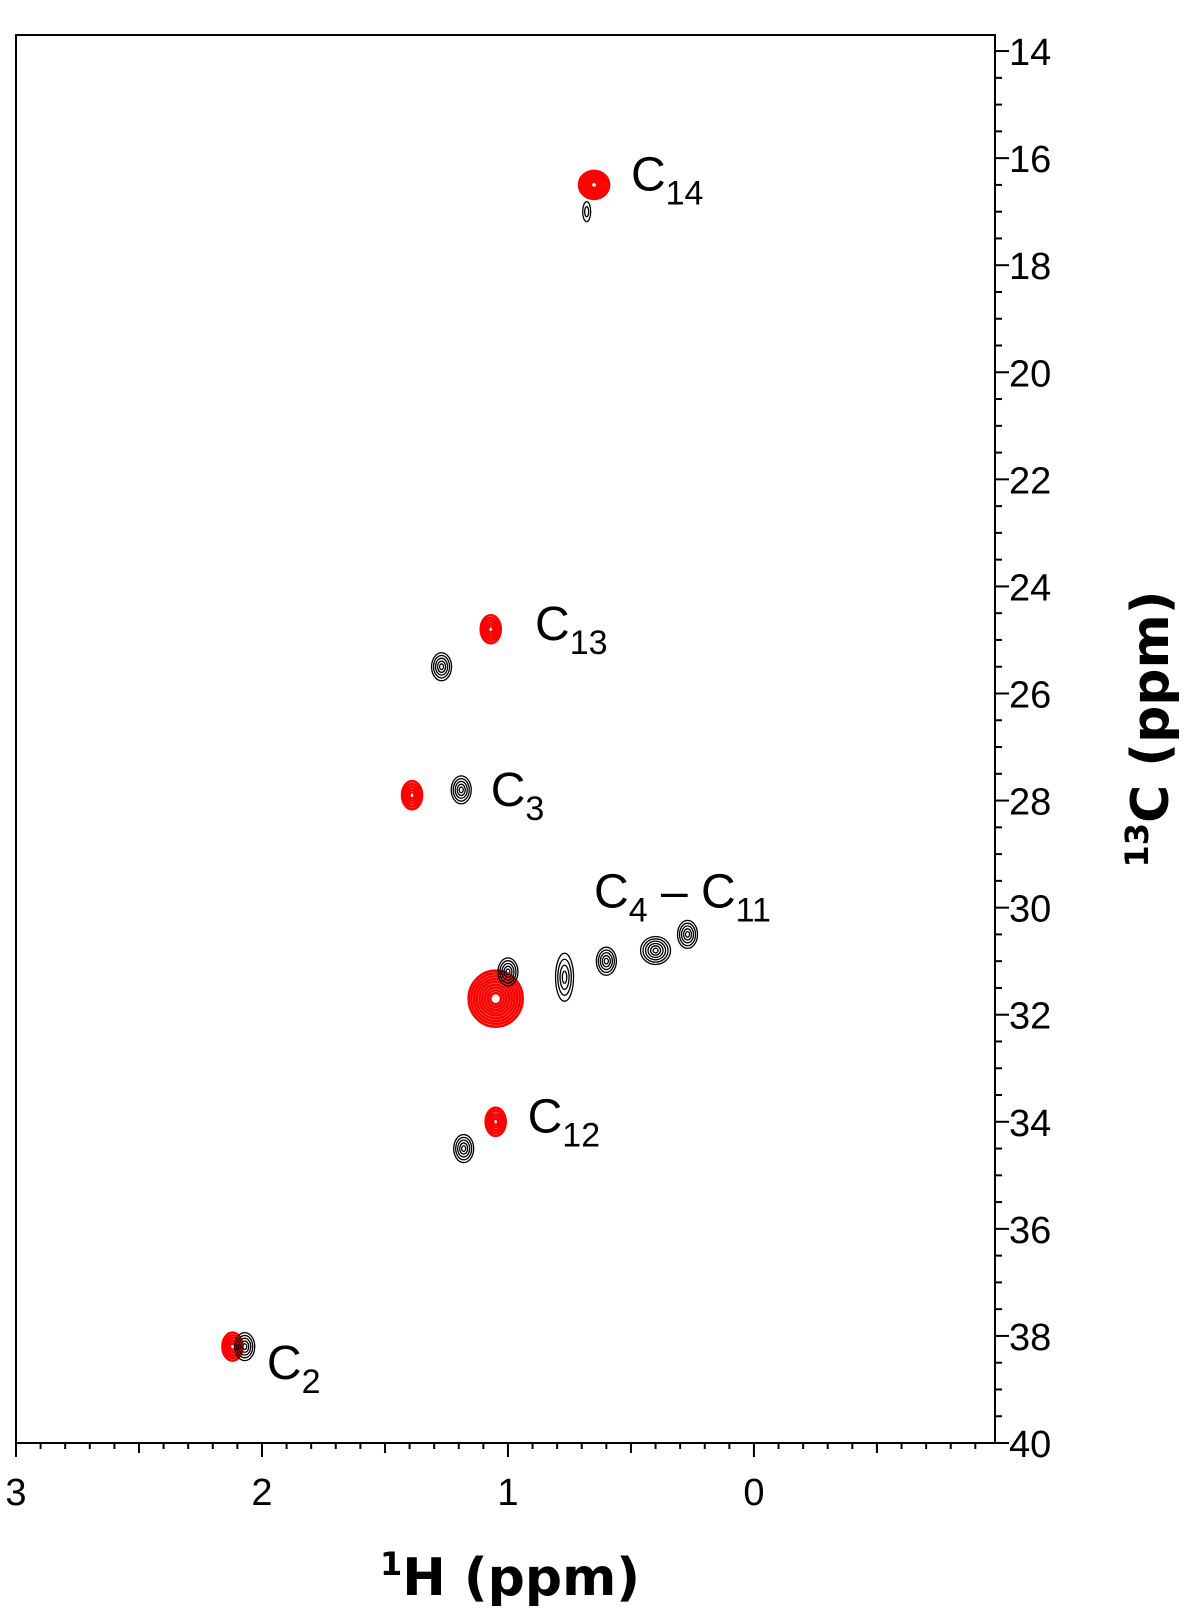 This screenshot has width=1193, height=1610. Describe the element at coordinates (1030, 1017) in the screenshot. I see `y-tick-label: 32` at that location.